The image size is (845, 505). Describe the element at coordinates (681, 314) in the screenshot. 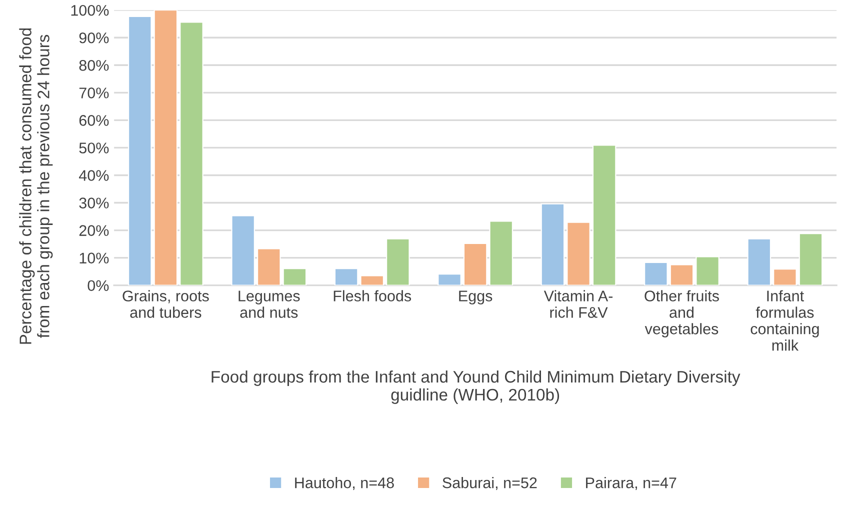

I see `x-tick-label: Other fruits and vegetables` at that location.